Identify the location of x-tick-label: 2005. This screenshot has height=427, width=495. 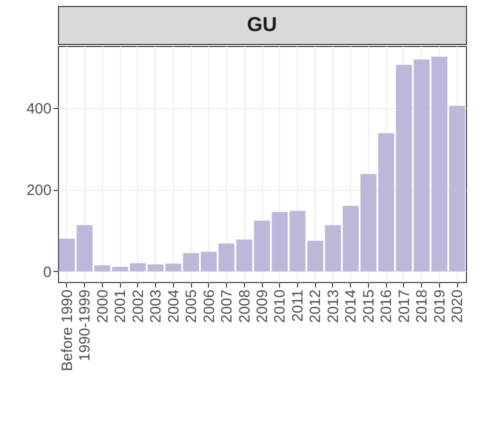
(191, 306).